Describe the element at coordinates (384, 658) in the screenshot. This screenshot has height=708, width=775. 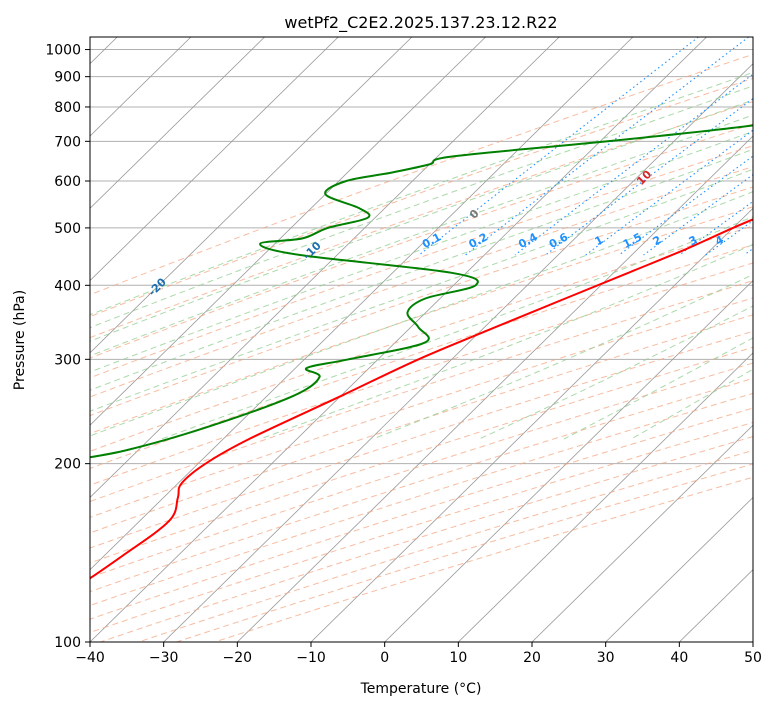
I see `x-tick-label: 0` at that location.